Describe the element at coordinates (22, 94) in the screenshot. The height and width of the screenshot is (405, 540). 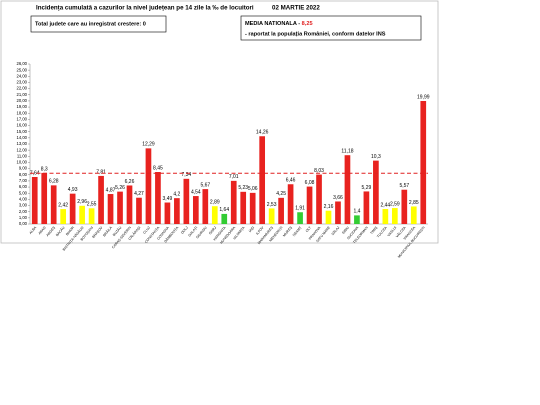
I see `y-tick-label: 21,00` at that location.